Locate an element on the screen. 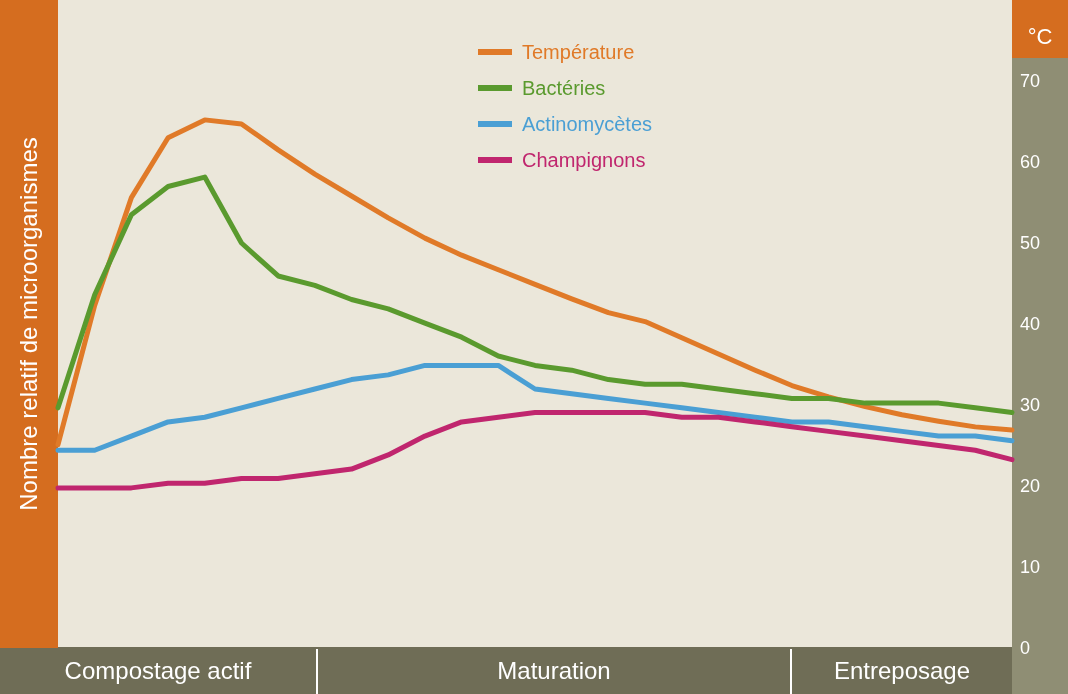  y-axis-title: Nombre relatif de microorganismes is located at coordinates (29, 324).